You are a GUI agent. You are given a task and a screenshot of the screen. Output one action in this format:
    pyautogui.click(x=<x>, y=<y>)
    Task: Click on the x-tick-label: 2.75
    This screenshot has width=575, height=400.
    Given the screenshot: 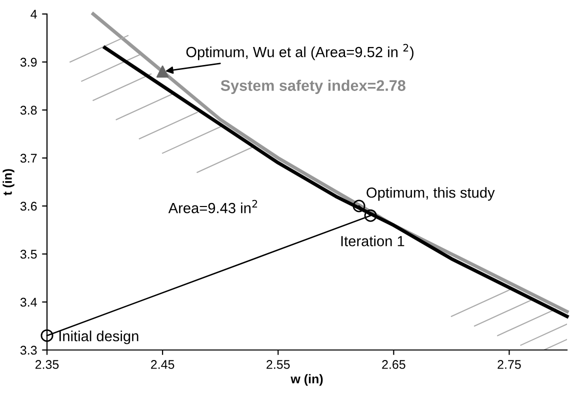 What is the action you would take?
    pyautogui.click(x=509, y=364)
    